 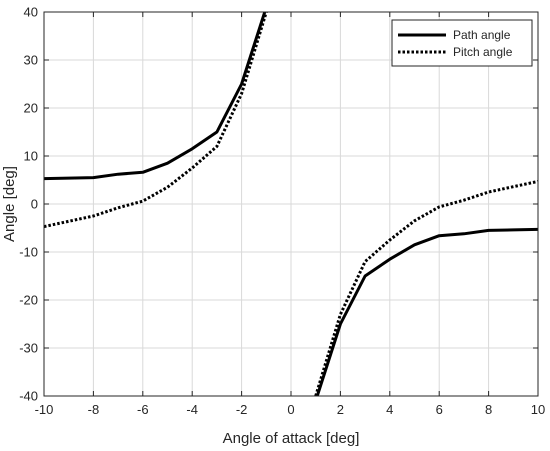 What do you see at coordinates (488, 409) in the screenshot?
I see `x-tick-label: 8` at bounding box center [488, 409].